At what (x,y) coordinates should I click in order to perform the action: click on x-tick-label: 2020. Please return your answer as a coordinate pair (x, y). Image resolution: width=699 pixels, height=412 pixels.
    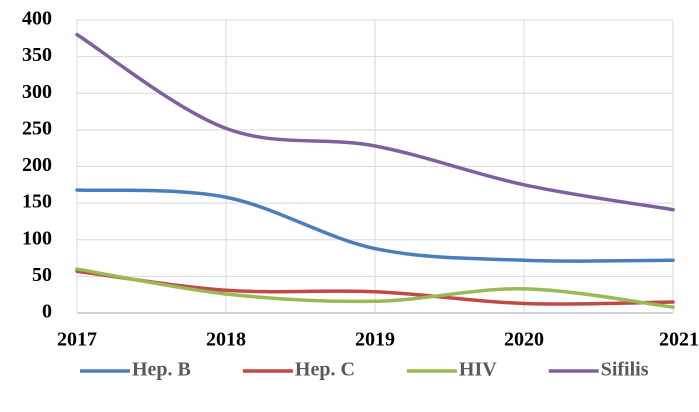
    Looking at the image, I should click on (524, 340).